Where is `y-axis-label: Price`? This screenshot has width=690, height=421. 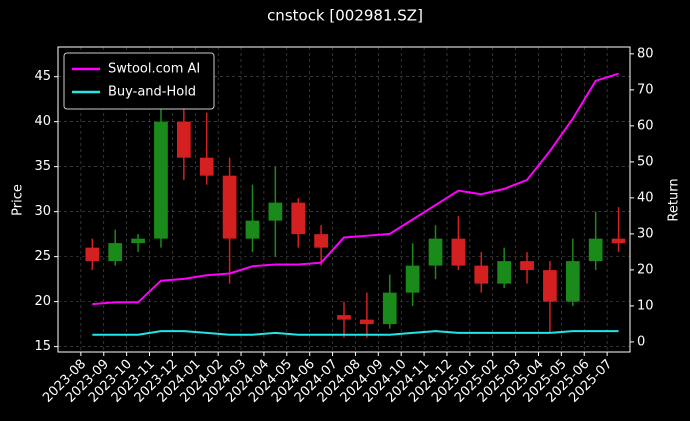 y-axis-label: Price is located at coordinates (18, 200).